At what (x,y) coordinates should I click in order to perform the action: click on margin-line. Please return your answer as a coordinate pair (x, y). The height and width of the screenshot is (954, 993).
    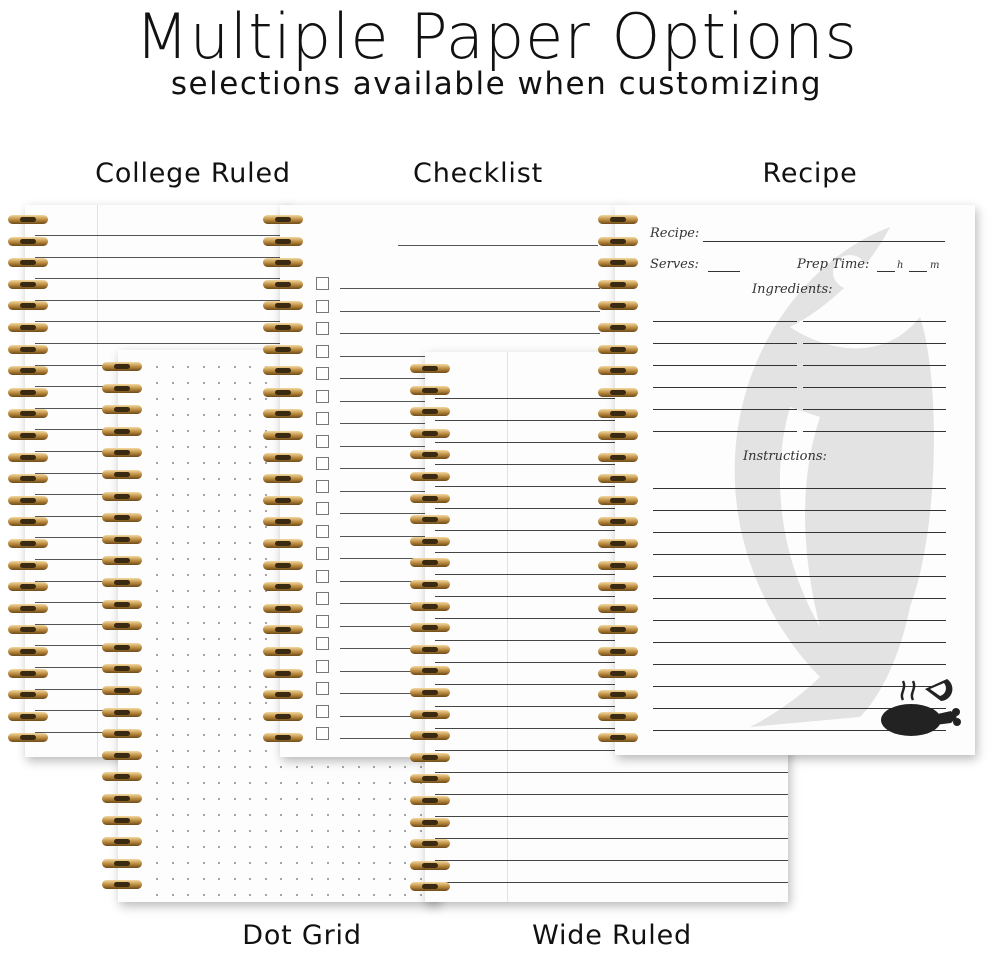
    Looking at the image, I should click on (507, 627).